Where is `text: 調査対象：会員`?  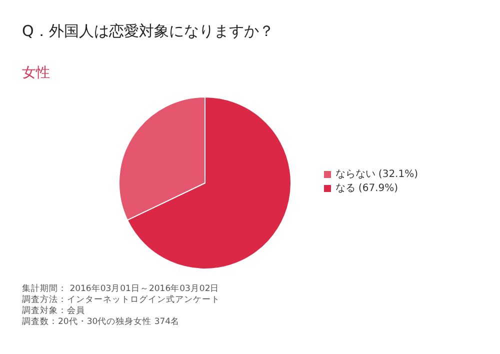
text: 調査対象：会員 is located at coordinates (54, 311).